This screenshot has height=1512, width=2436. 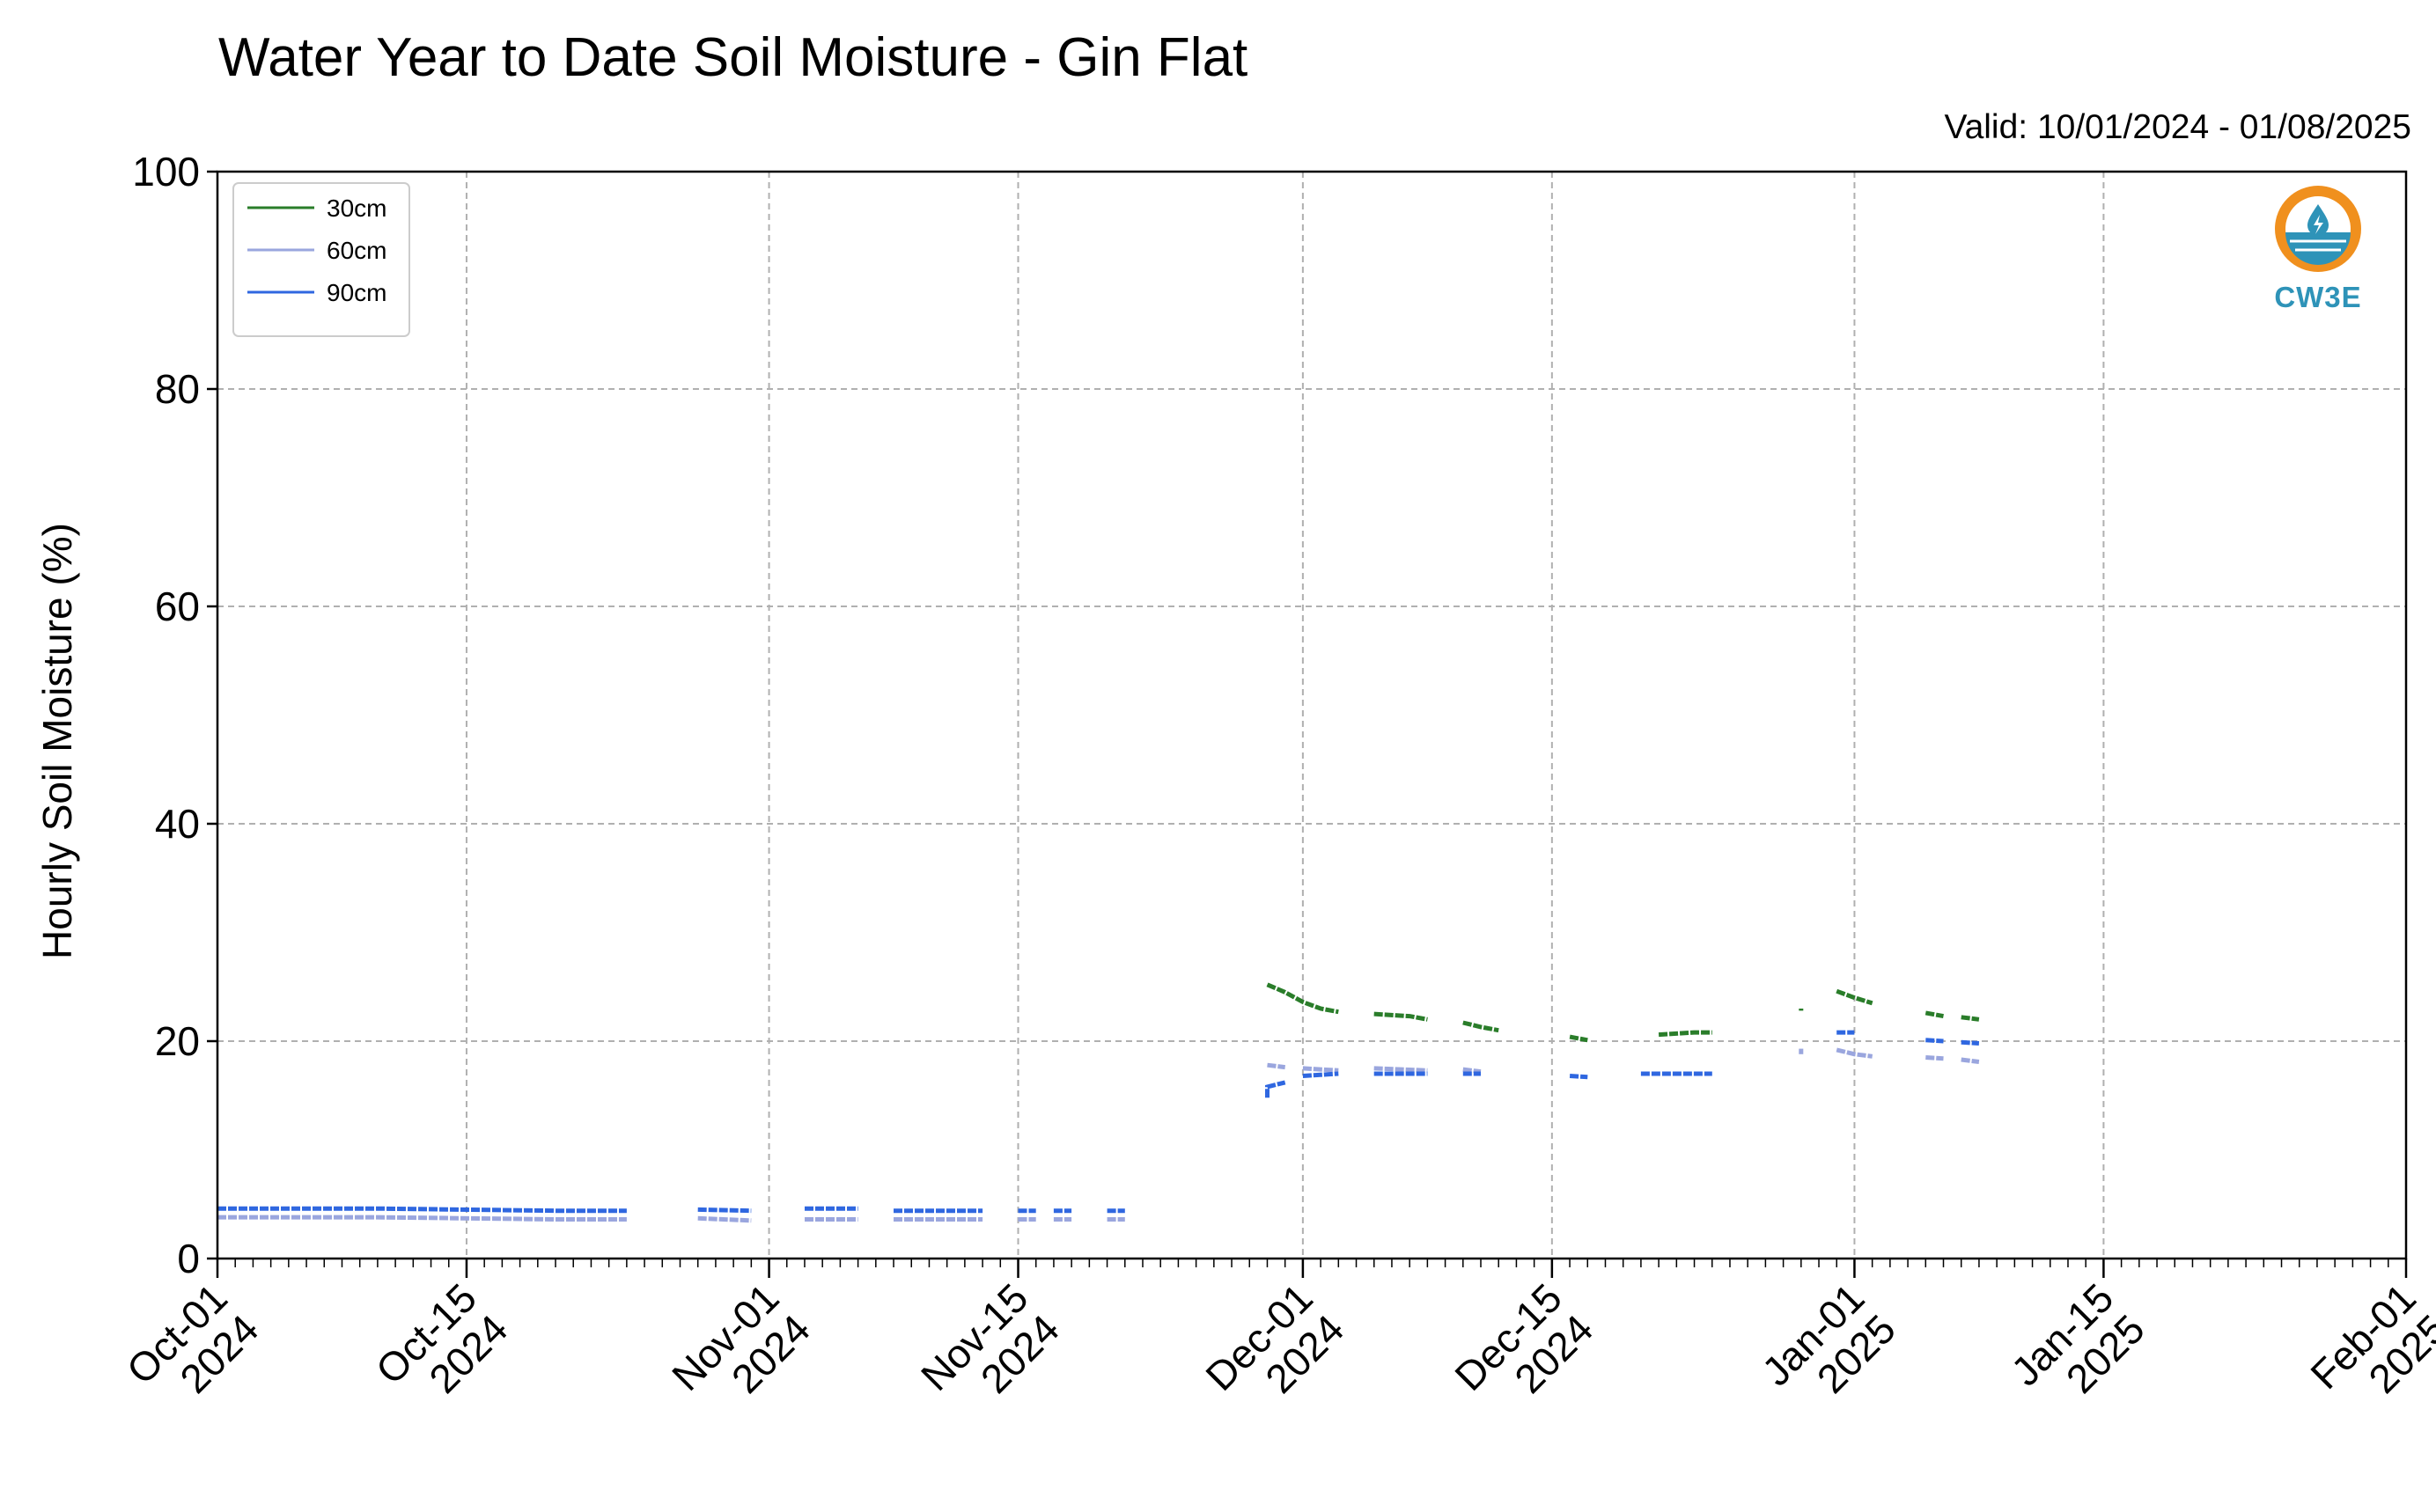 What do you see at coordinates (356, 250) in the screenshot?
I see `legend-label: 60cm` at bounding box center [356, 250].